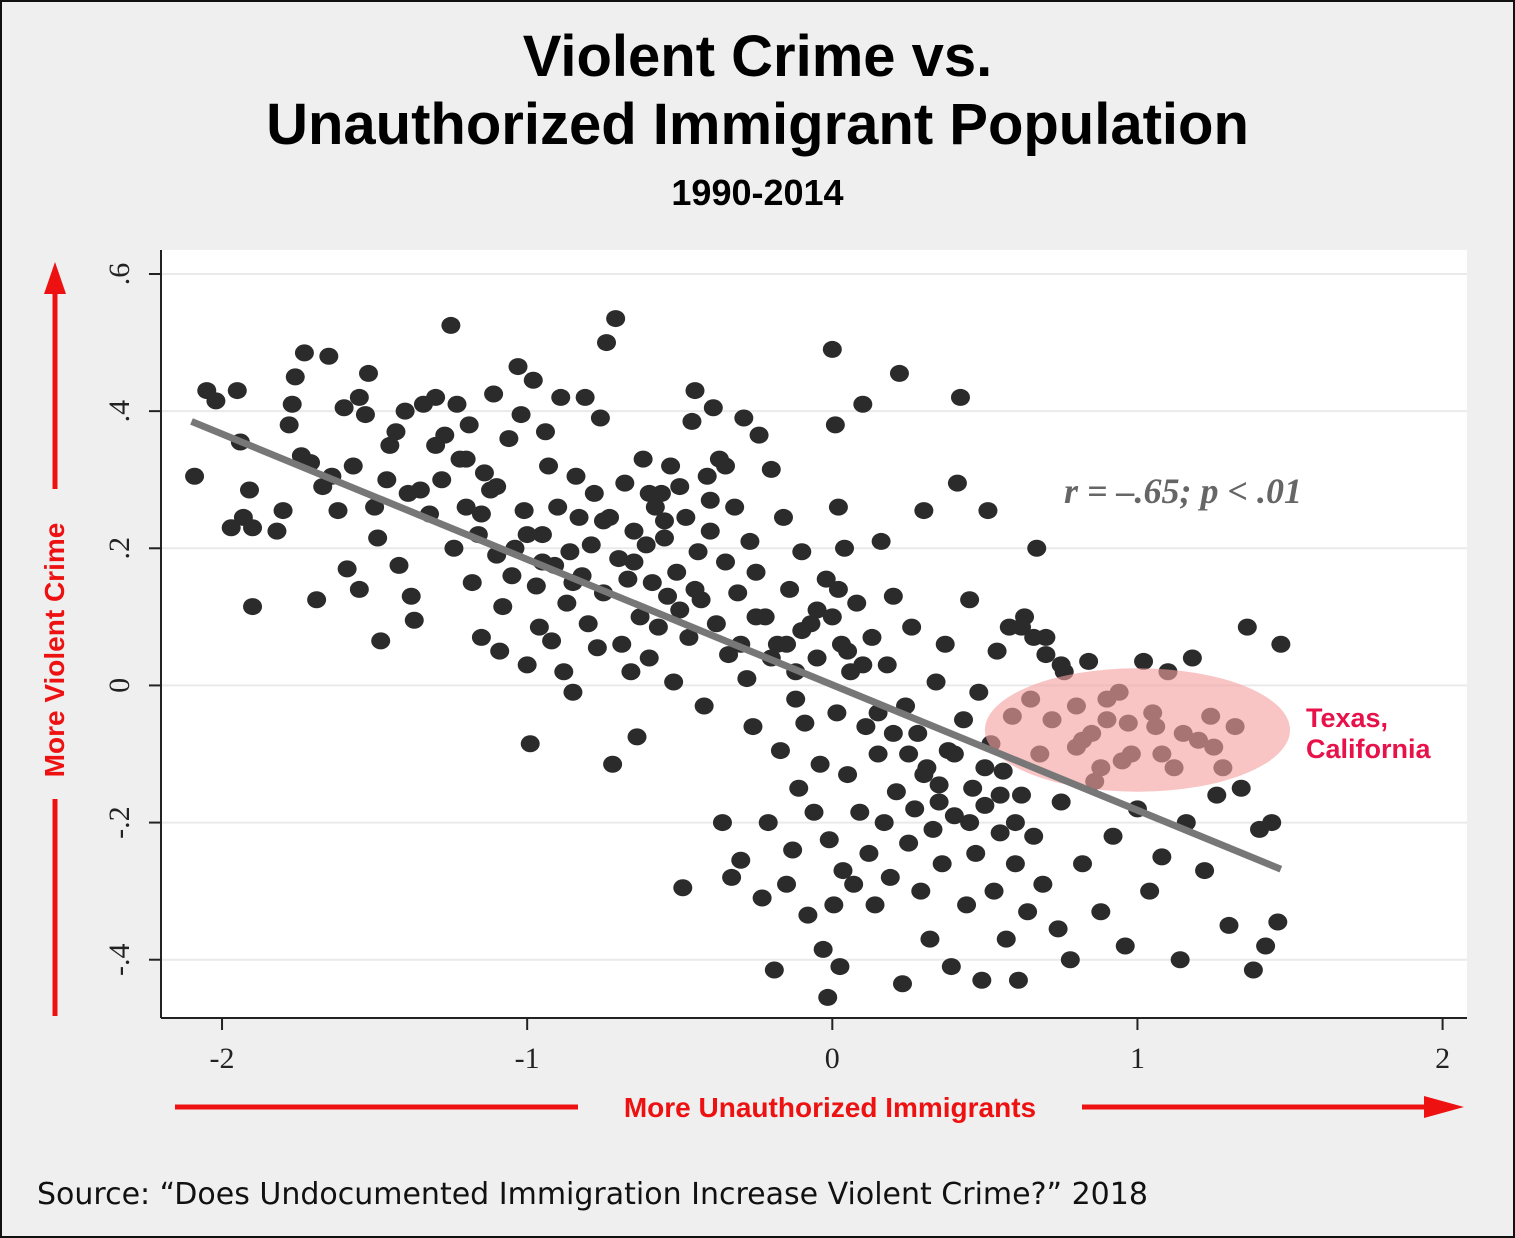 The image size is (1515, 1238). Describe the element at coordinates (1137, 730) in the screenshot. I see `highlight-region` at that location.